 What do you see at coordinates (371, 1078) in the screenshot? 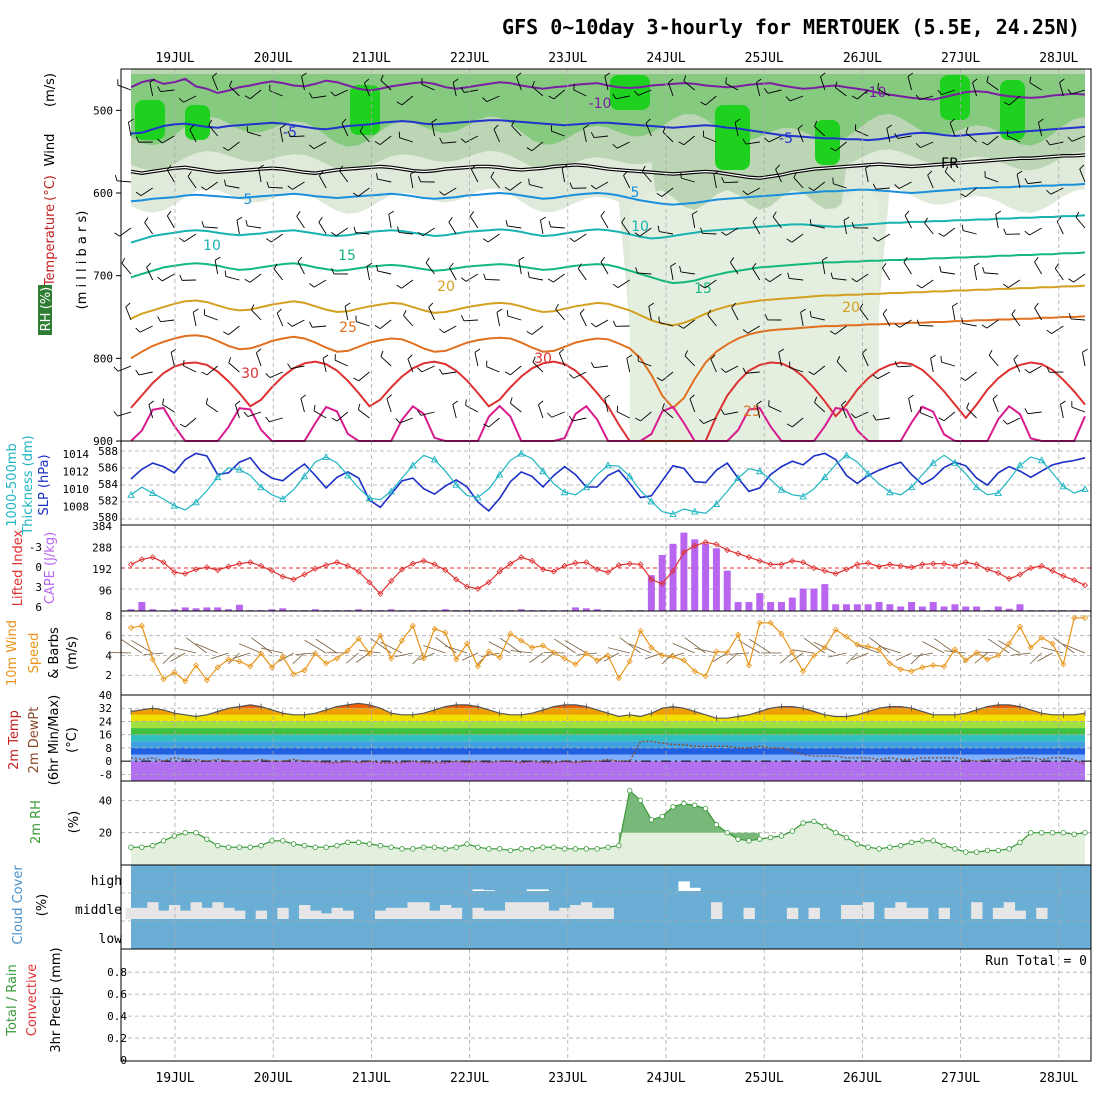
I see `x-label-bottom: 21JUL` at bounding box center [371, 1078].